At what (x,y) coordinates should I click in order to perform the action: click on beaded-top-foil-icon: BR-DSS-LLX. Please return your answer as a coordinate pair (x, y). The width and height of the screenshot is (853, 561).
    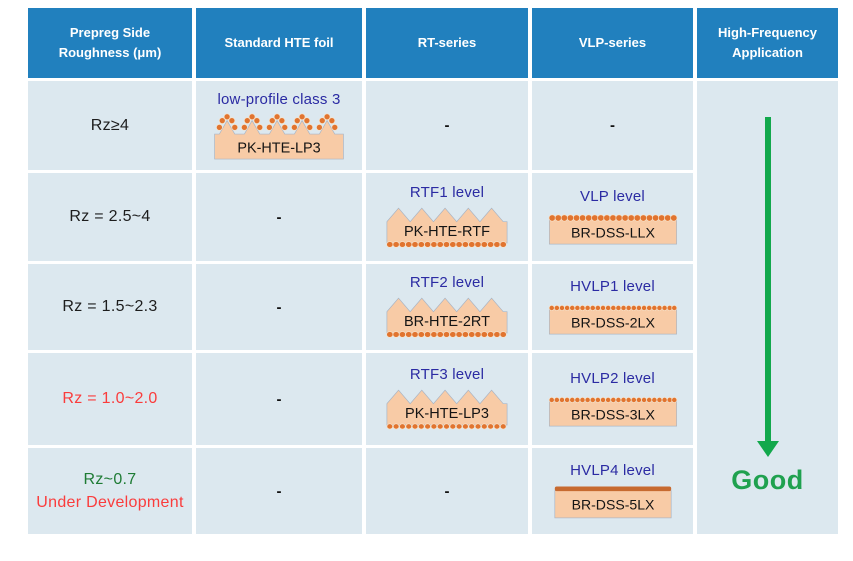
    Looking at the image, I should click on (612, 229).